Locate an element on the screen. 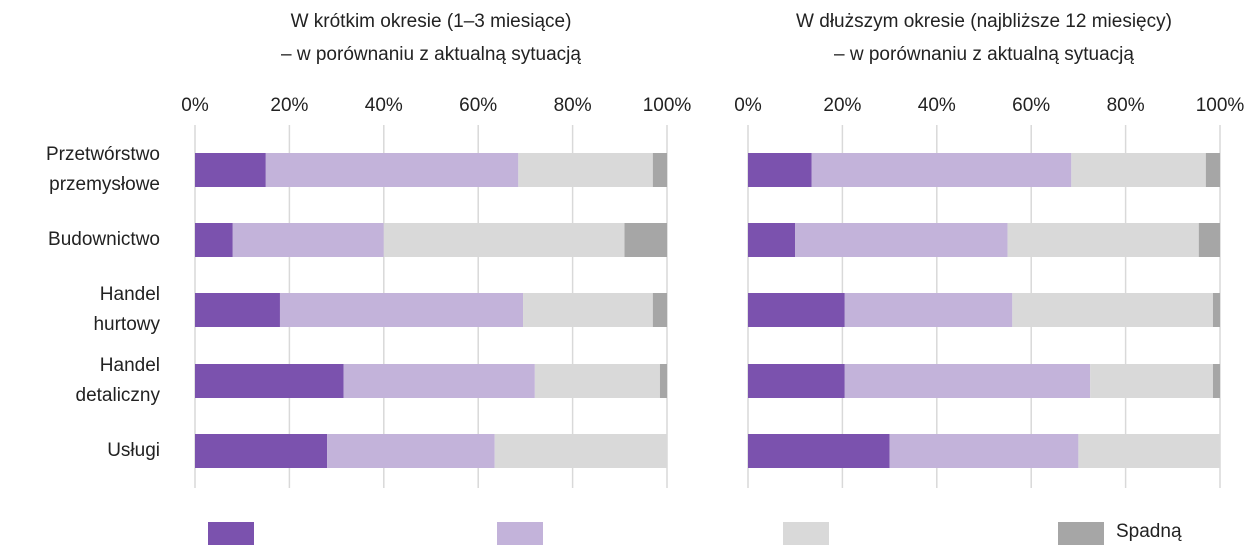  y-tick-label: Usługi is located at coordinates (133, 450).